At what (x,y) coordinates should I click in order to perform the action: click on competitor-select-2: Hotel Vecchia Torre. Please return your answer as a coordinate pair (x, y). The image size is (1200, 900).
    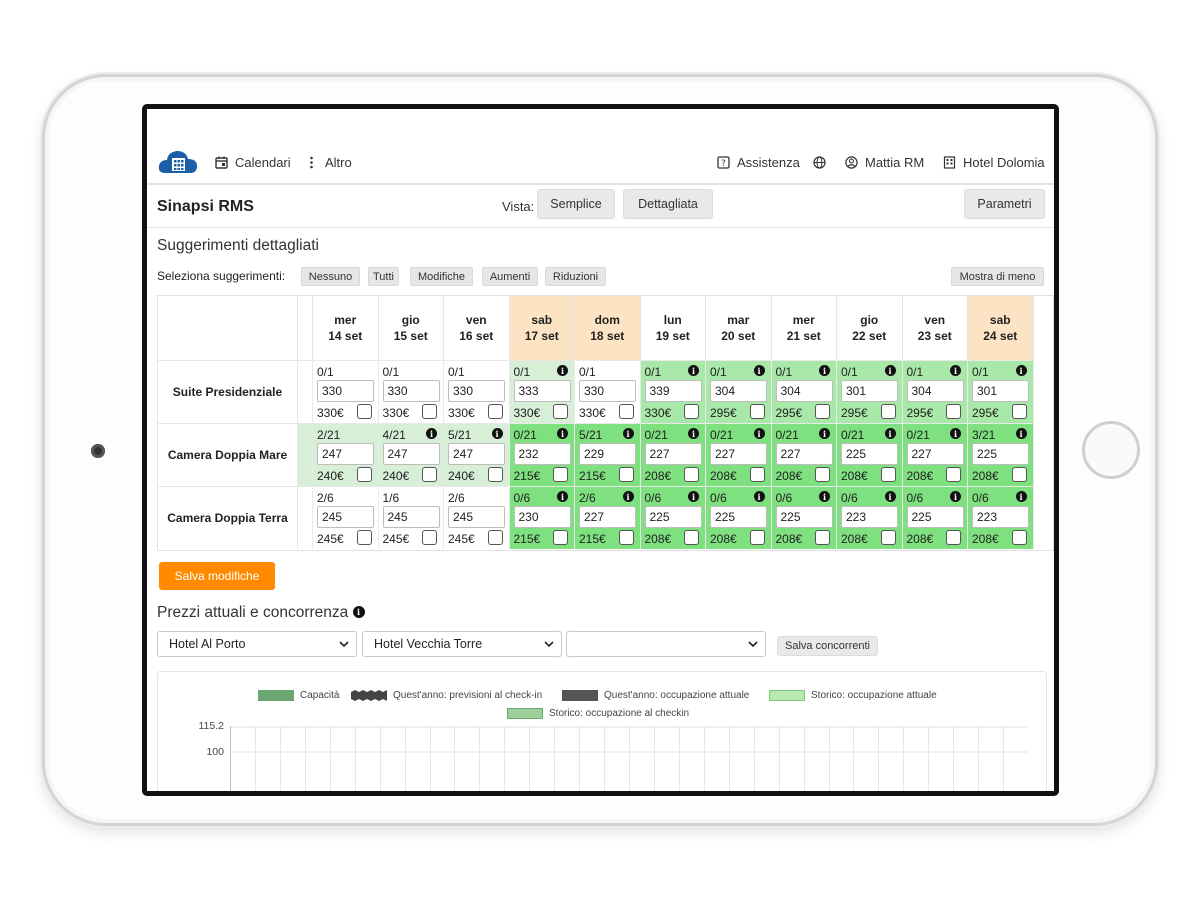
    Looking at the image, I should click on (462, 644).